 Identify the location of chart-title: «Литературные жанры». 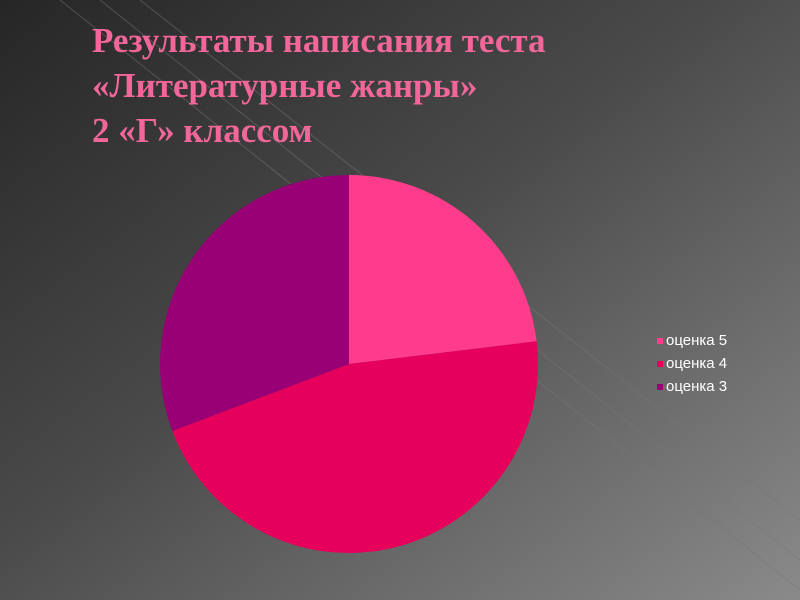
(284, 85).